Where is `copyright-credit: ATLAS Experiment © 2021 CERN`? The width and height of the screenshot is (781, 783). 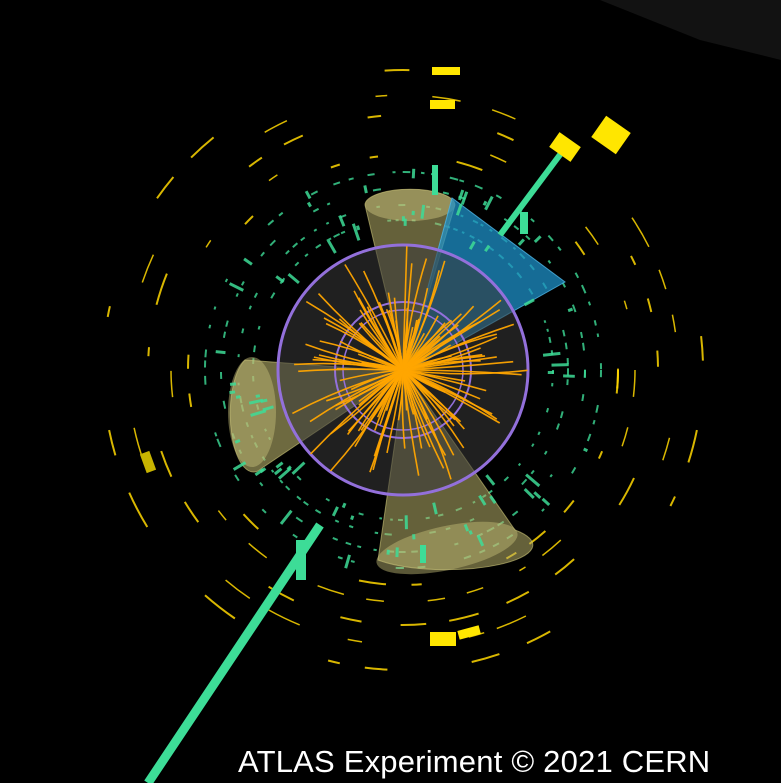 copyright-credit: ATLAS Experiment © 2021 CERN is located at coordinates (474, 761).